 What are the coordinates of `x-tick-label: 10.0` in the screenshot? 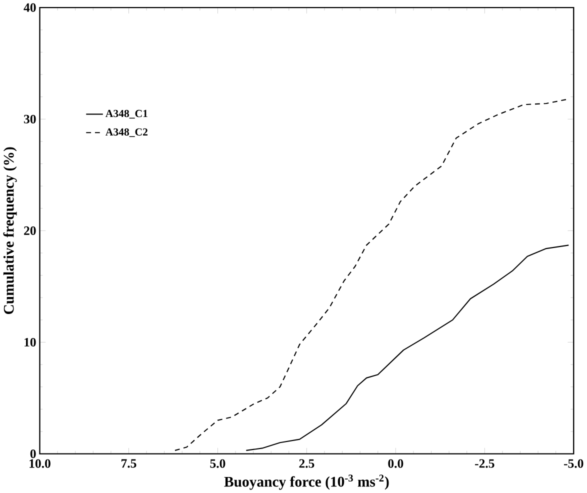 It's located at (40, 463).